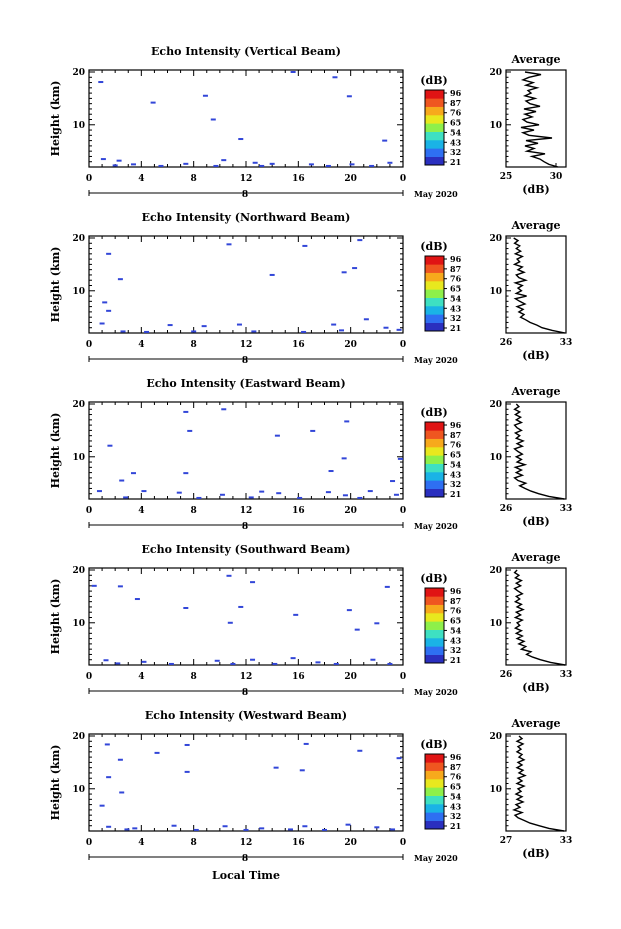  Describe the element at coordinates (350, 511) in the screenshot. I see `x-tick-label: 20` at that location.